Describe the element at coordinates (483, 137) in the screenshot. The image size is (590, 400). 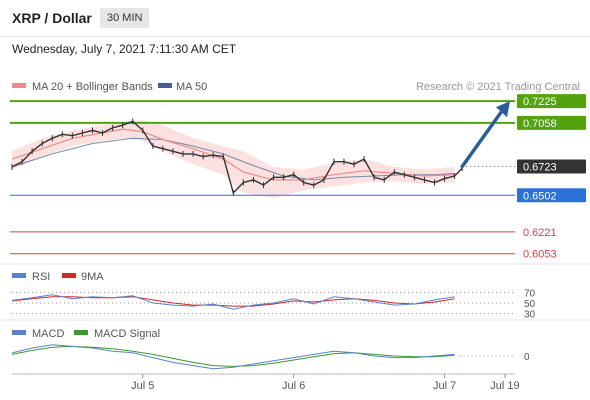
I see `target-arrow-shaft` at that location.